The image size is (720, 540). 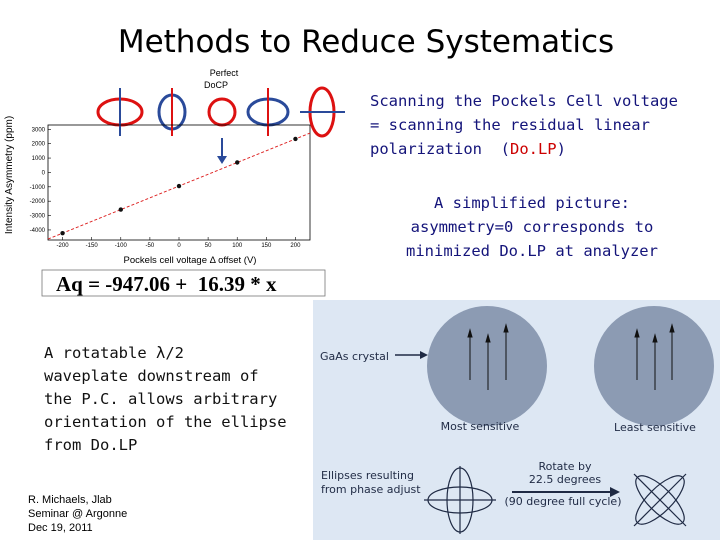 I want to click on x-axis-label: Pockels cell voltage Δ offset (V), so click(x=190, y=260).